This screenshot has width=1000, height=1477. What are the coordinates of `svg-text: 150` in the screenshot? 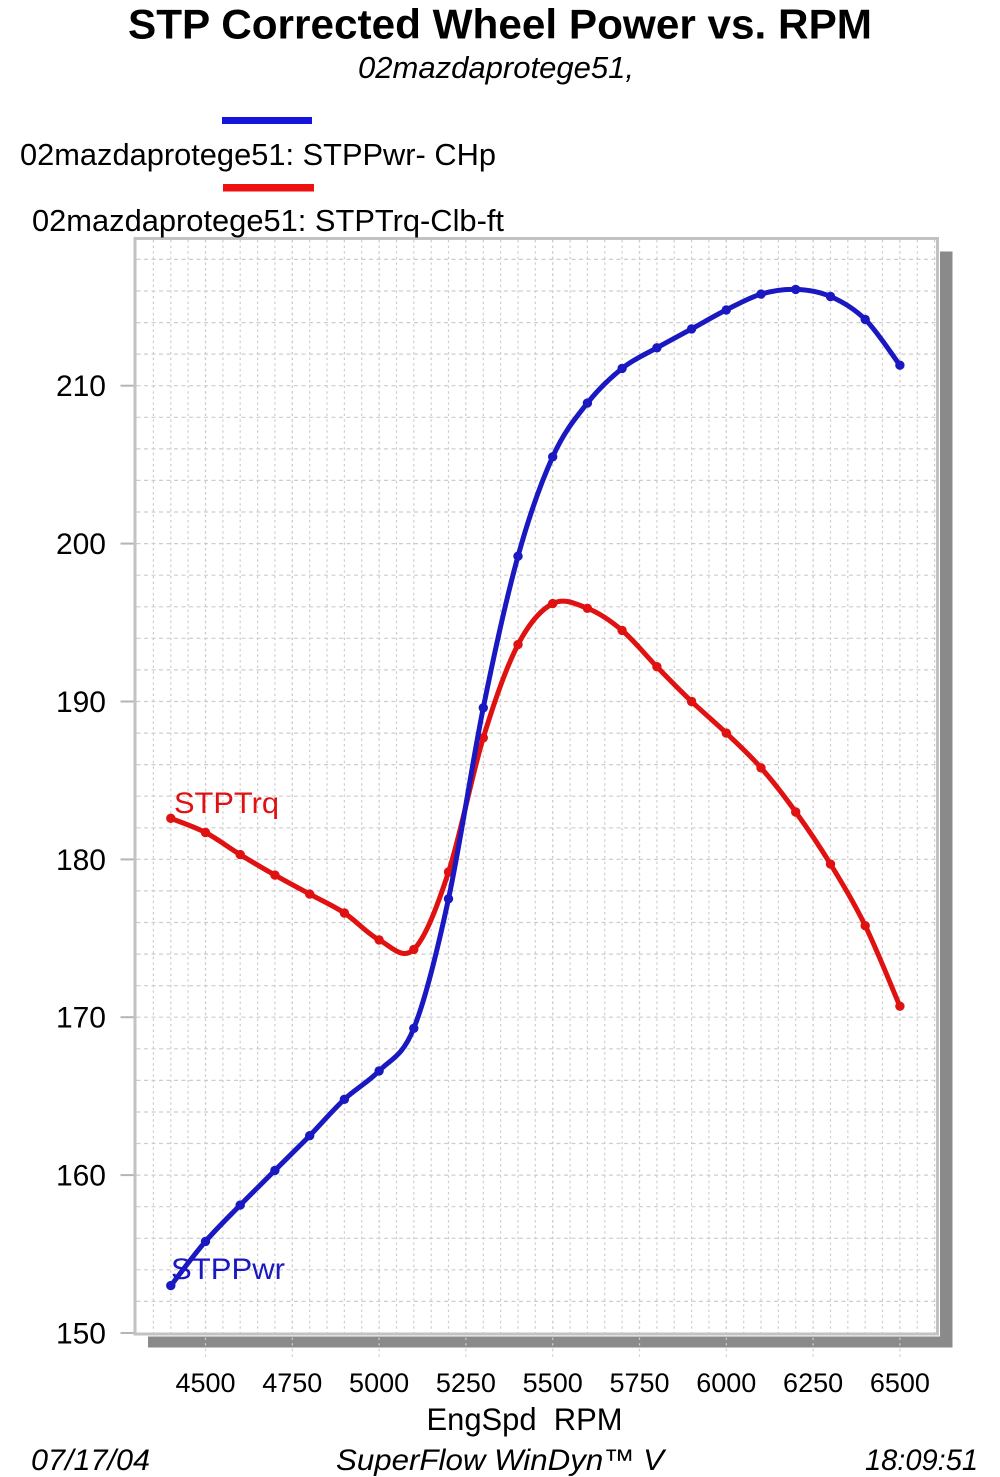 It's located at (81, 1334).